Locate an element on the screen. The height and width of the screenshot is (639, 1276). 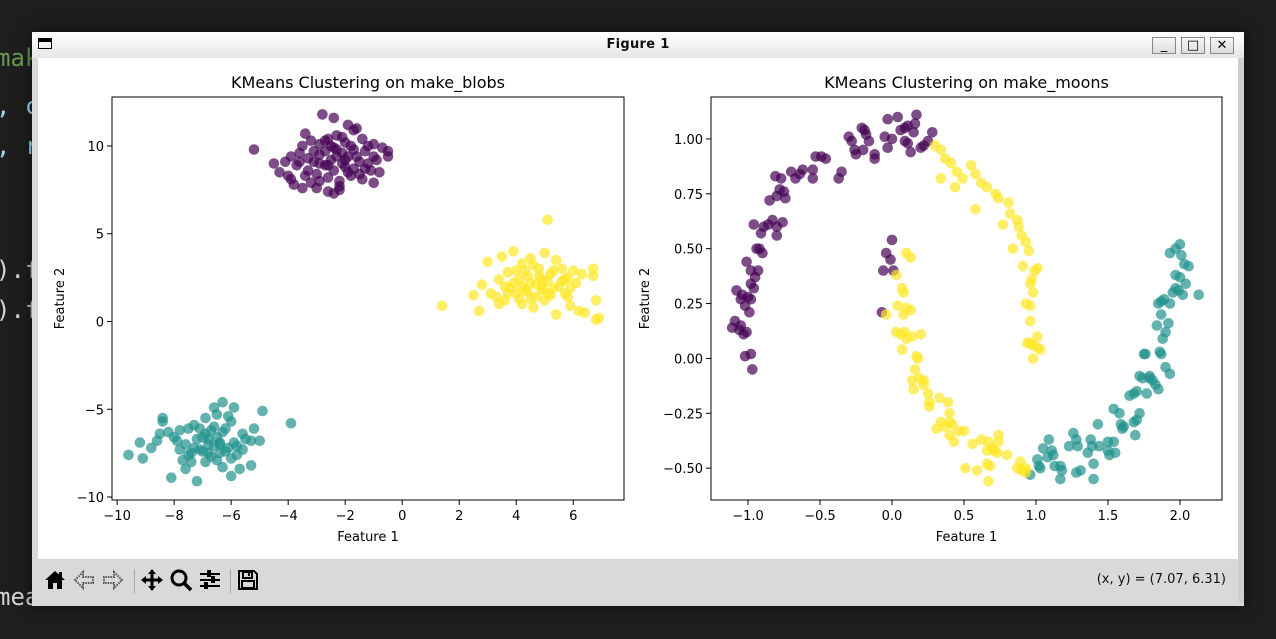
y-tick-label: 0.75 is located at coordinates (688, 195).